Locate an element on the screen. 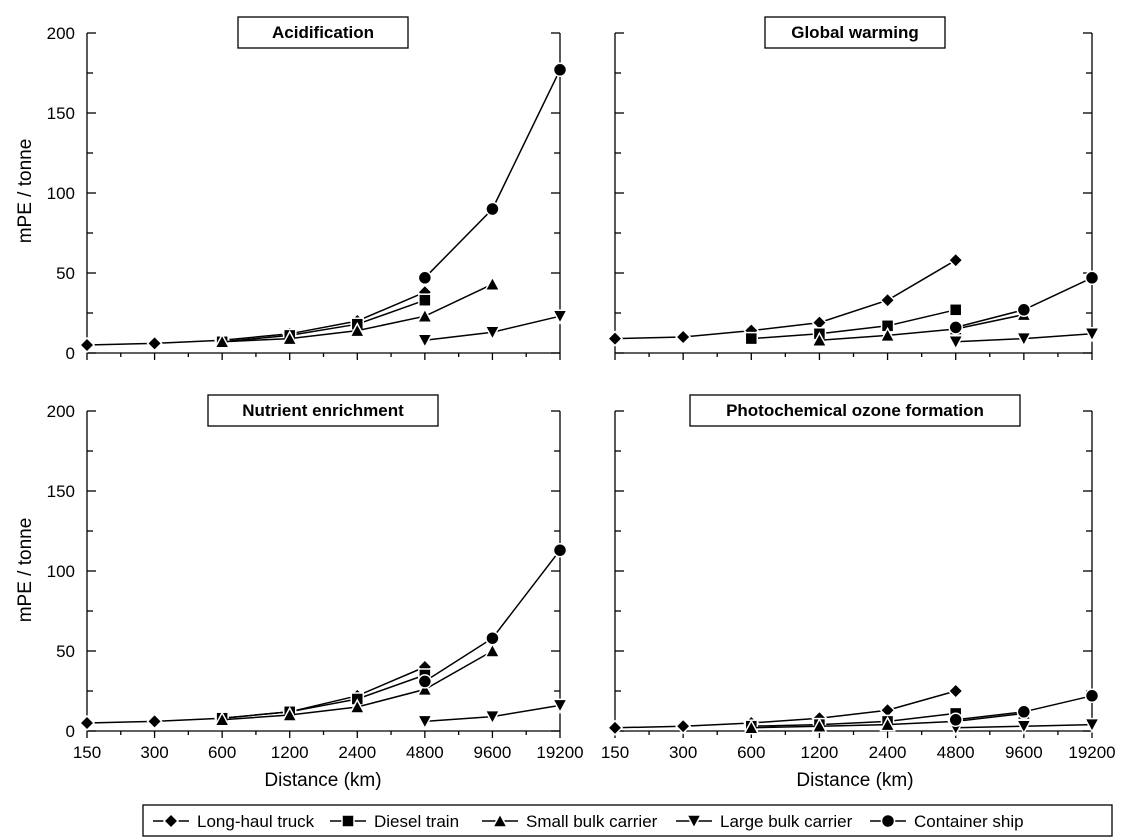  series-diamond is located at coordinates (255, 319).